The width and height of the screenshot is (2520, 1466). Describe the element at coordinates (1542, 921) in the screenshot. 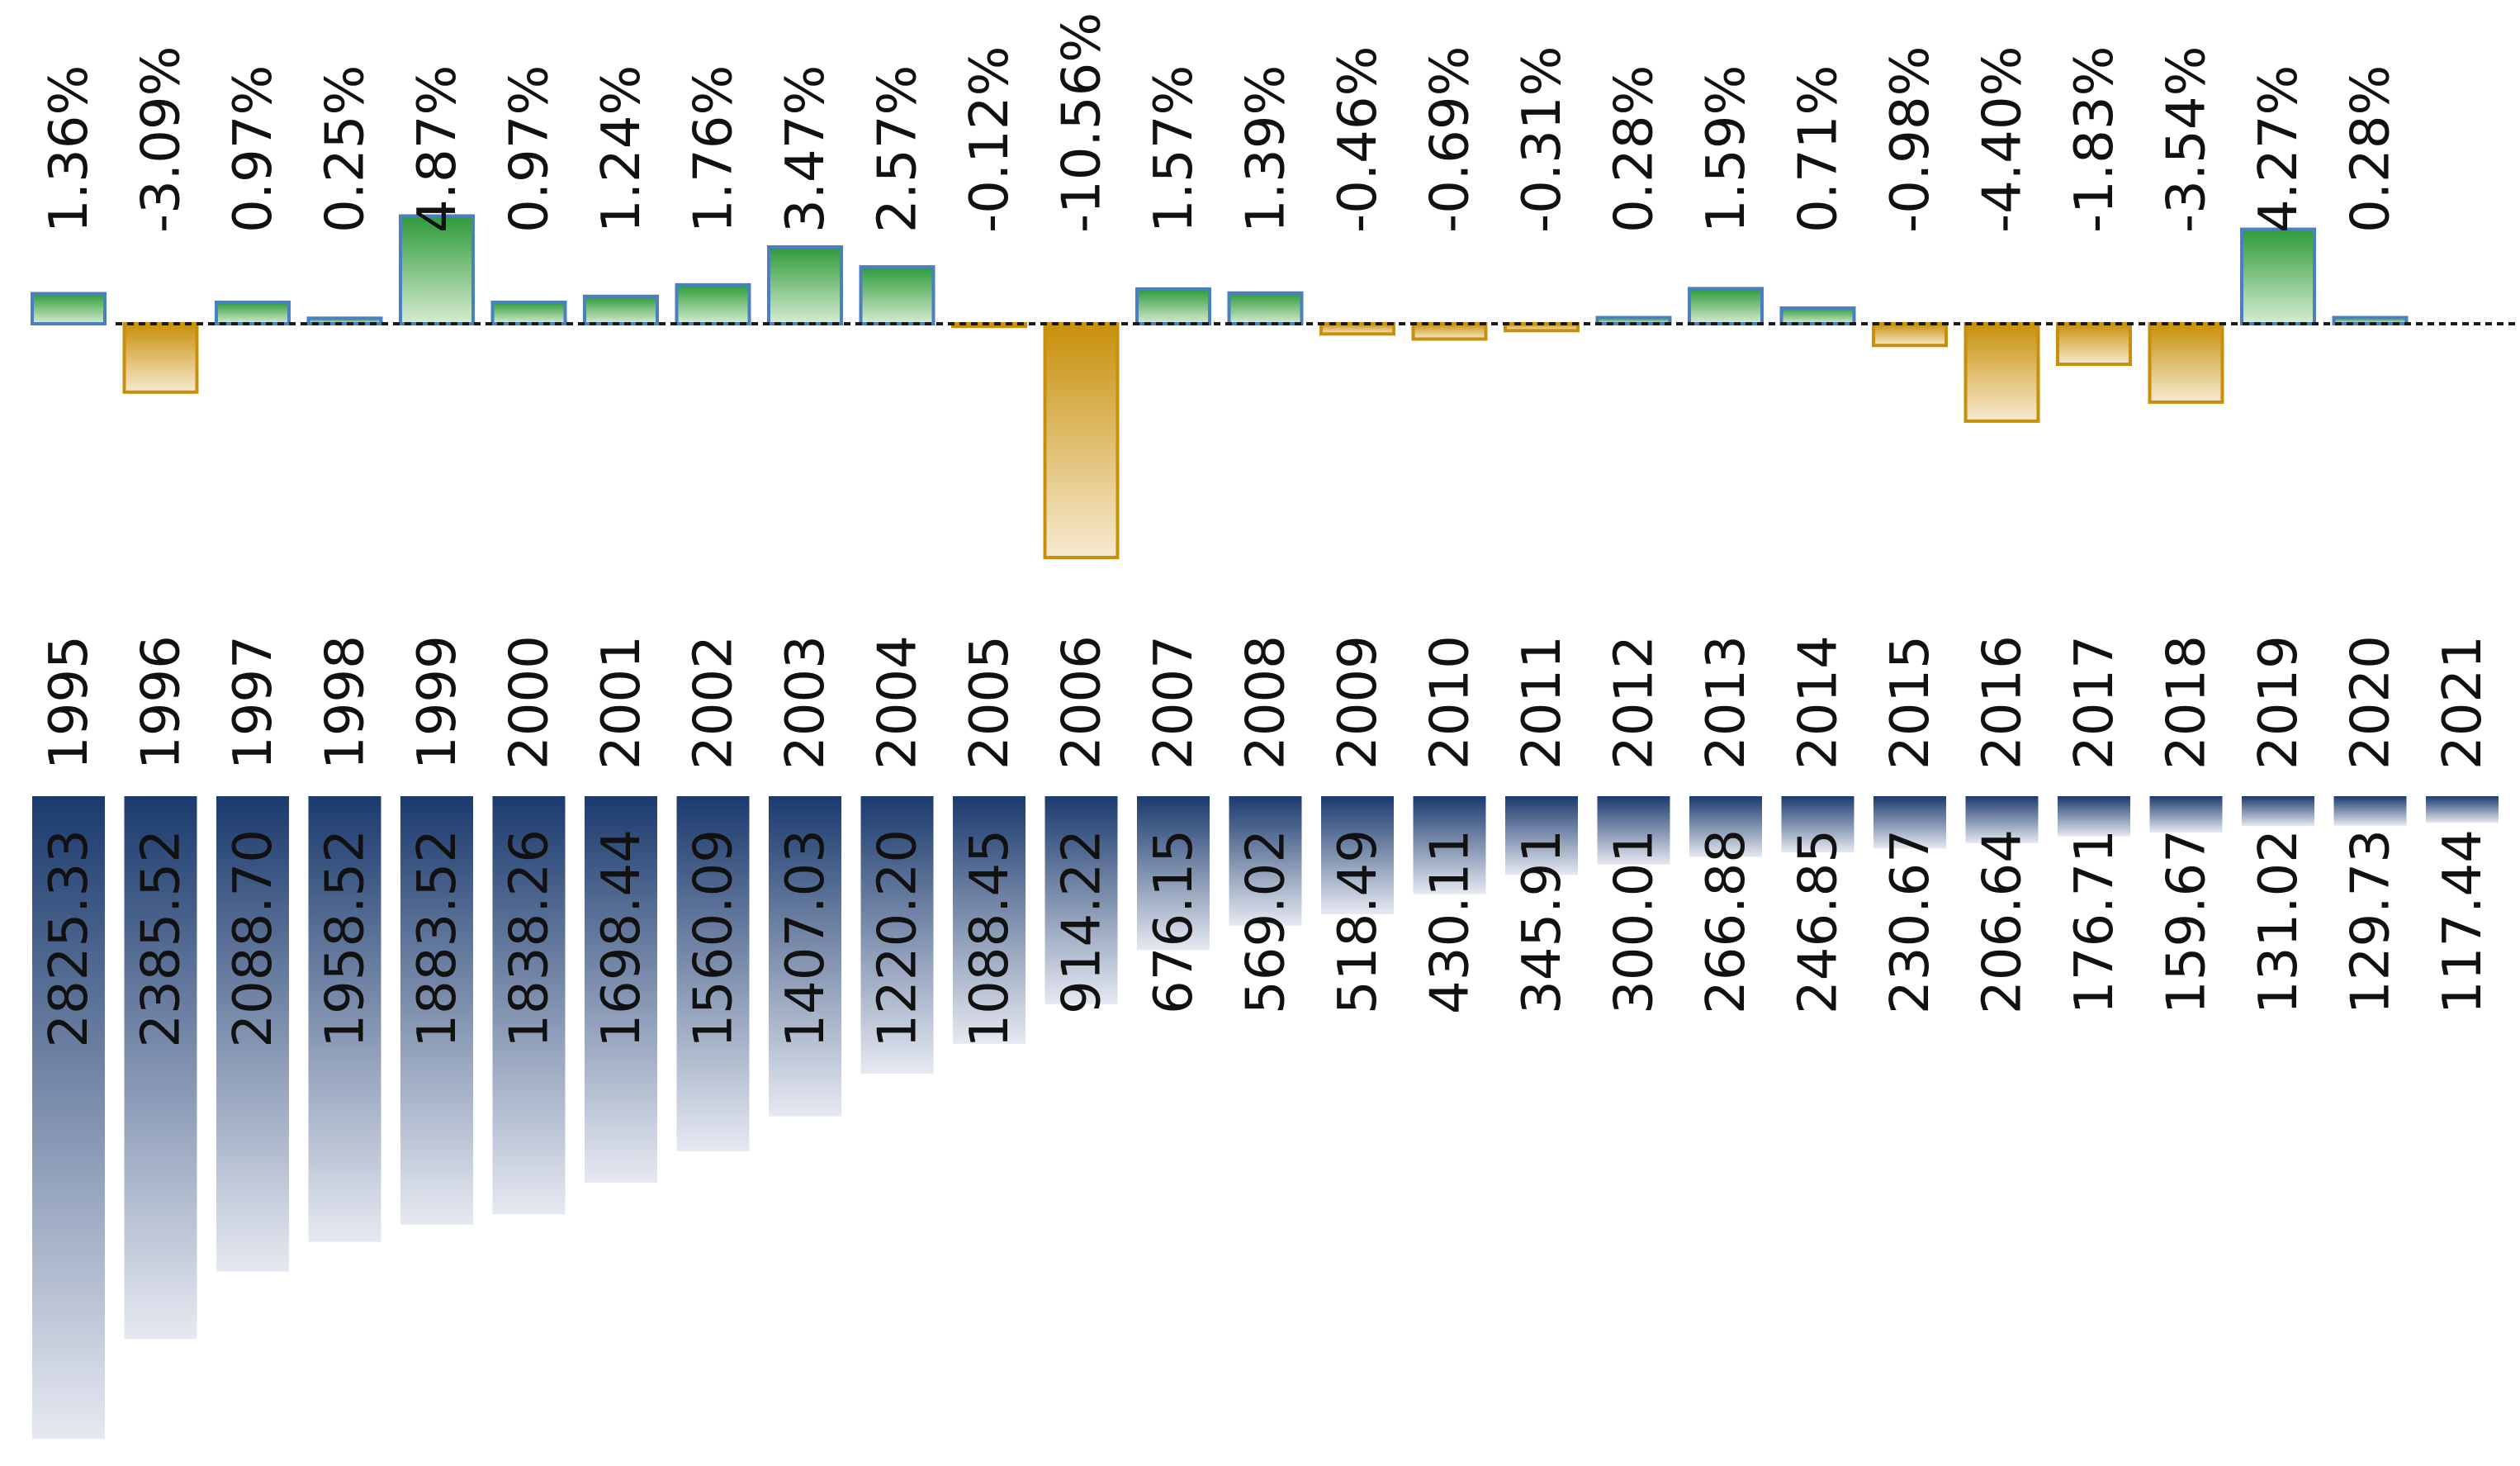

I see `value-label-2011: 345.91` at that location.